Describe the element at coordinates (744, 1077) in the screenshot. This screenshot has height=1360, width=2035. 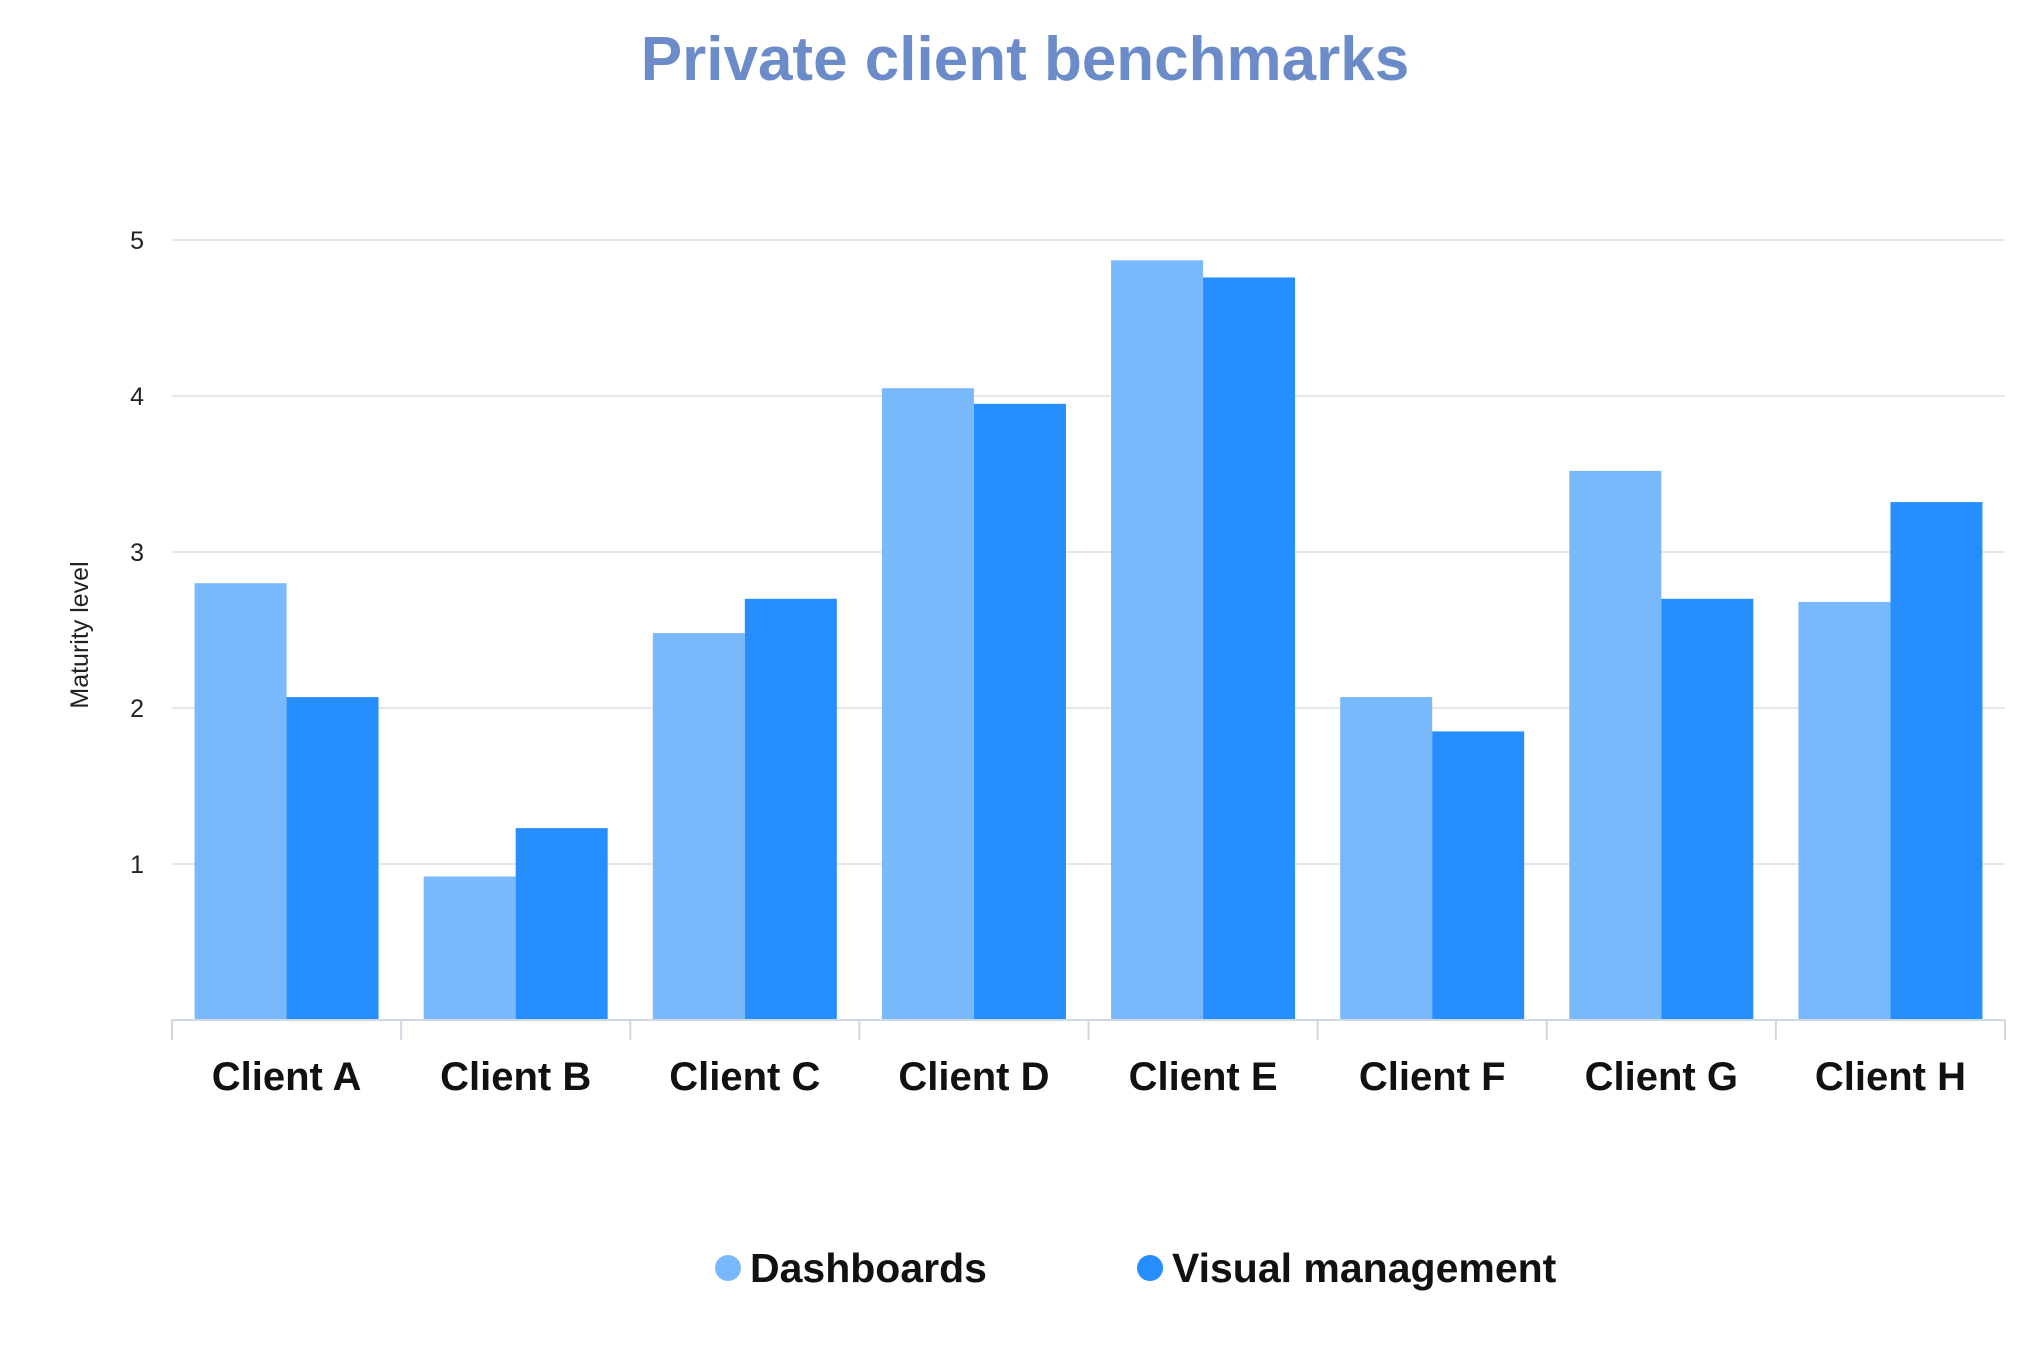
I see `x-tick-label: Client C` at that location.